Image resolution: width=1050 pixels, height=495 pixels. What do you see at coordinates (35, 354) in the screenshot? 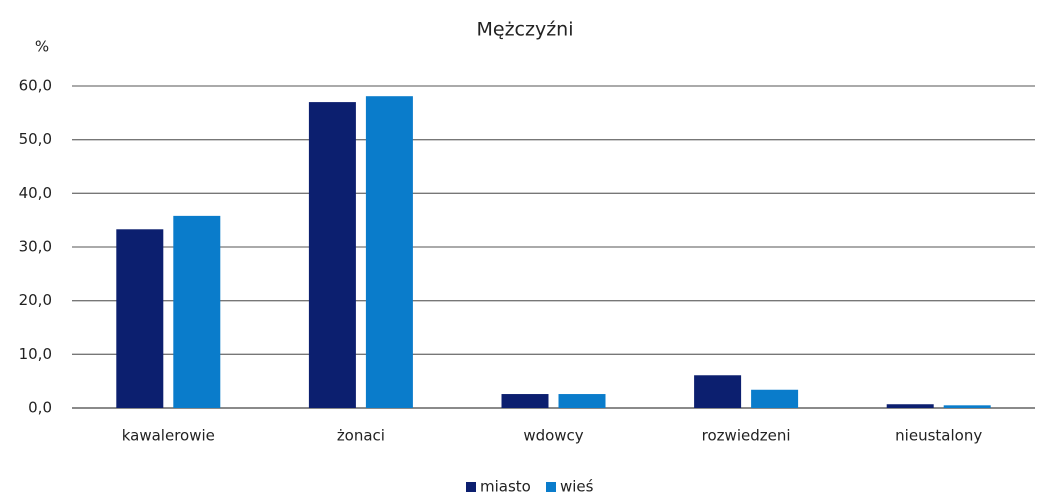
I see `y-tick-label: 10,0` at bounding box center [35, 354].